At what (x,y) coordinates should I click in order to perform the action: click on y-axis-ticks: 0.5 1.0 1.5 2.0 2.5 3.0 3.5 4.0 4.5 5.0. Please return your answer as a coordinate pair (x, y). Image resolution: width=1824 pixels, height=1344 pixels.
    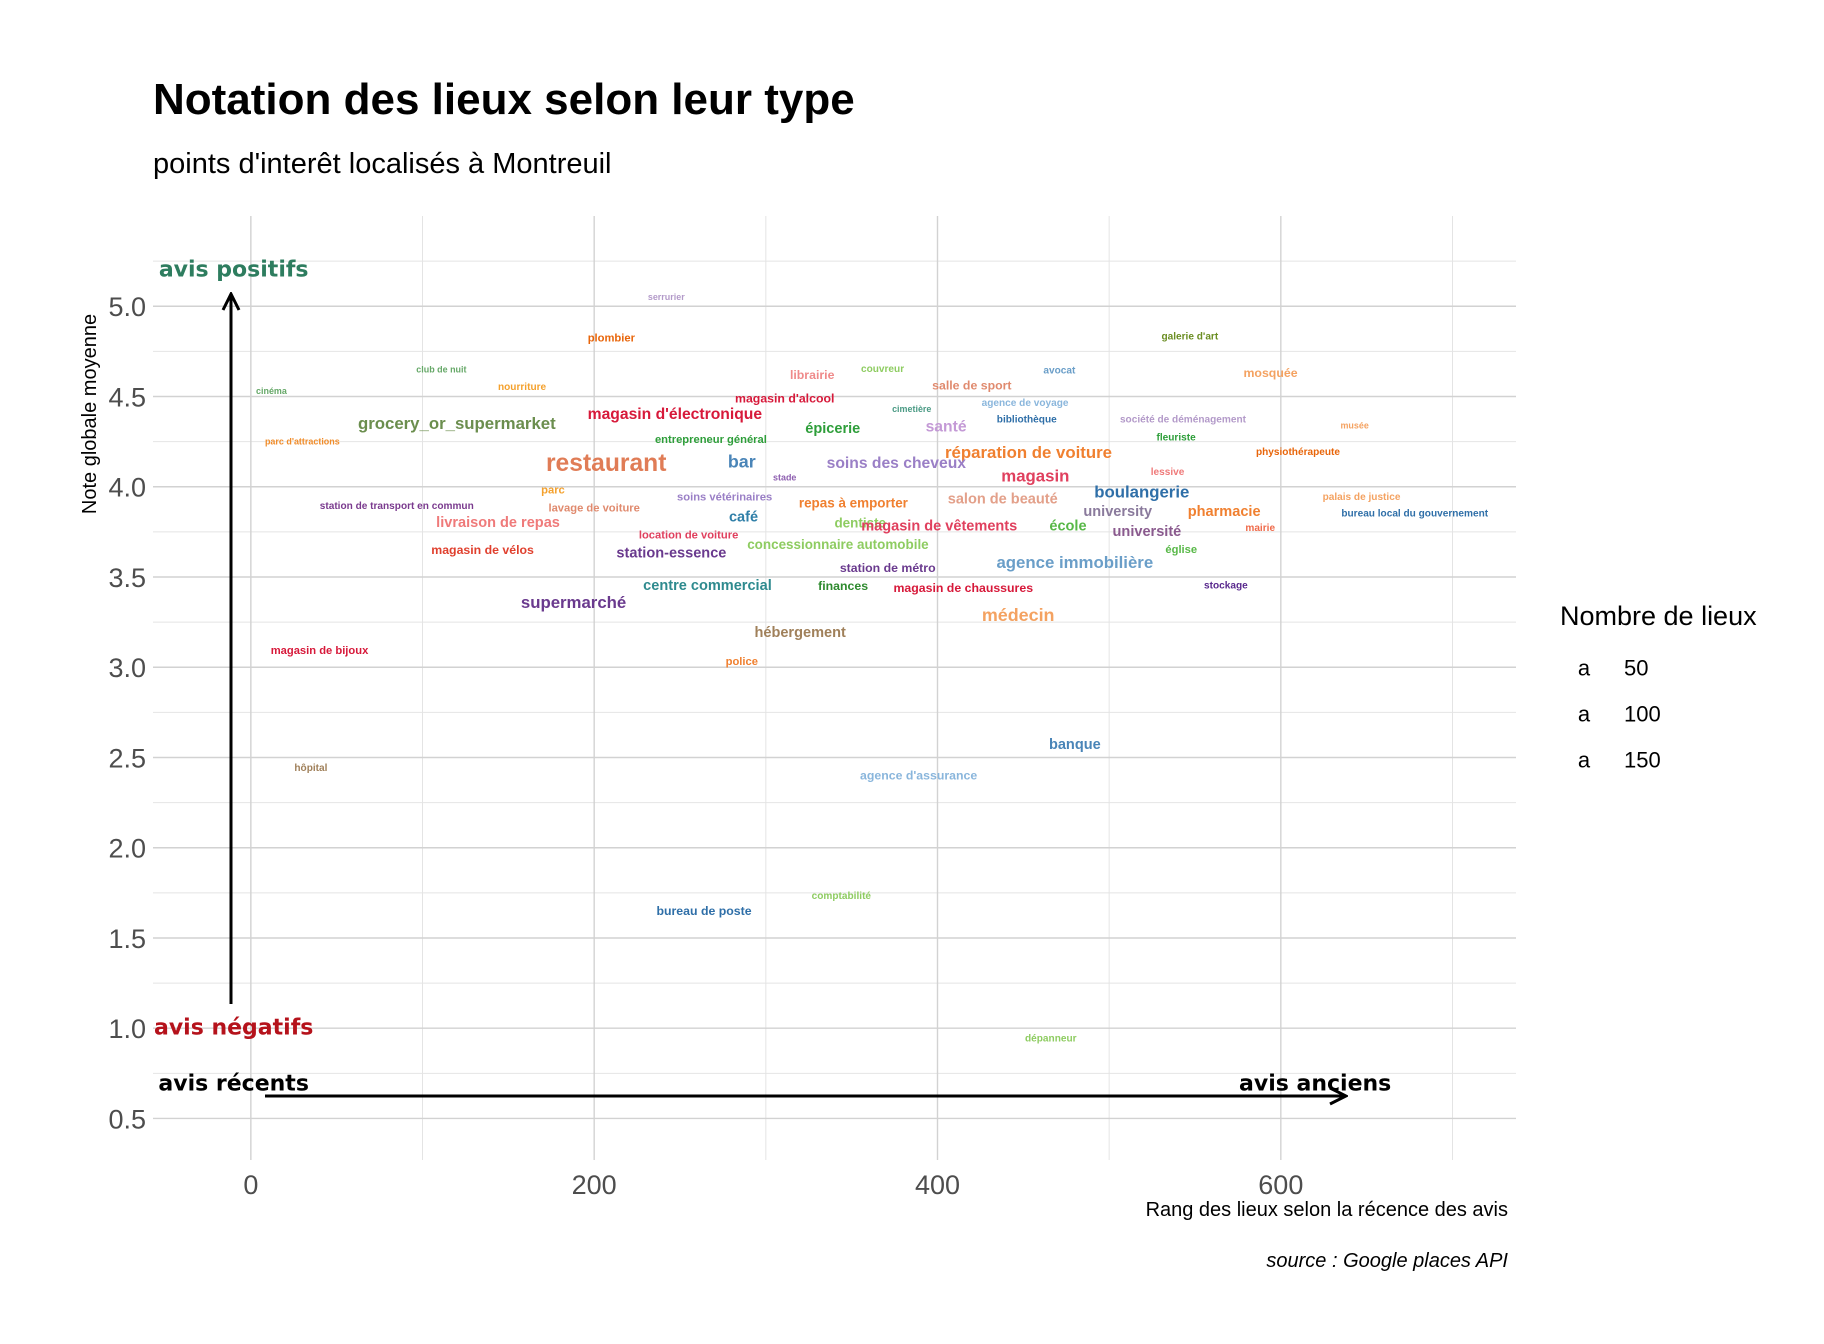
    Looking at the image, I should click on (127, 713).